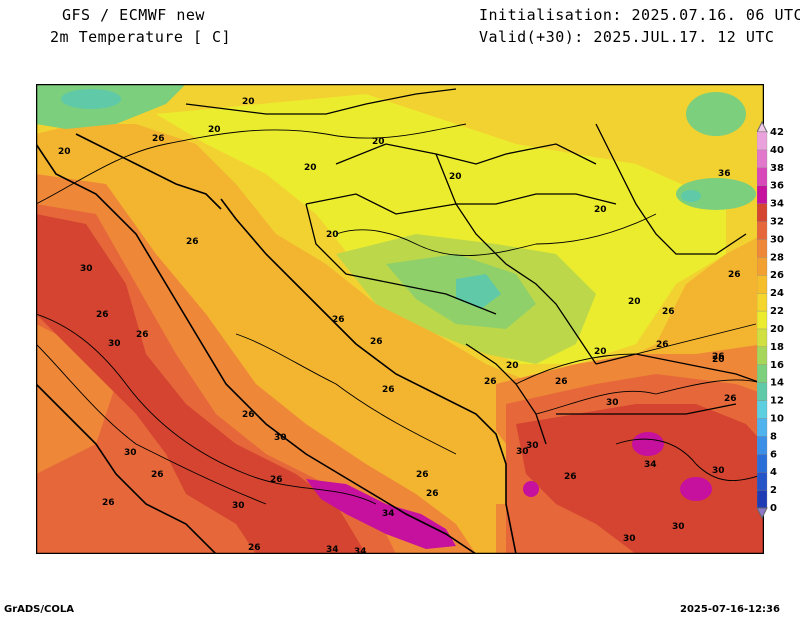 This screenshot has width=800, height=618. I want to click on colorbar-tick-label: 20, so click(777, 329).